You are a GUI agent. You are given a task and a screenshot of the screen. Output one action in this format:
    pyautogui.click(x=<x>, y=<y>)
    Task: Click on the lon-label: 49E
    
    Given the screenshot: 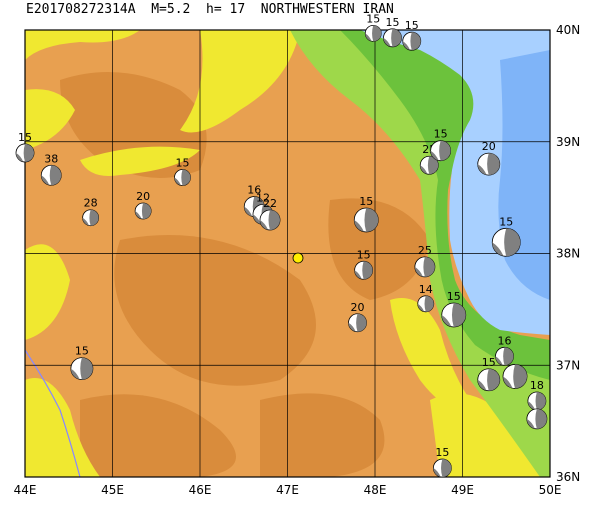 What is the action you would take?
    pyautogui.click(x=462, y=490)
    